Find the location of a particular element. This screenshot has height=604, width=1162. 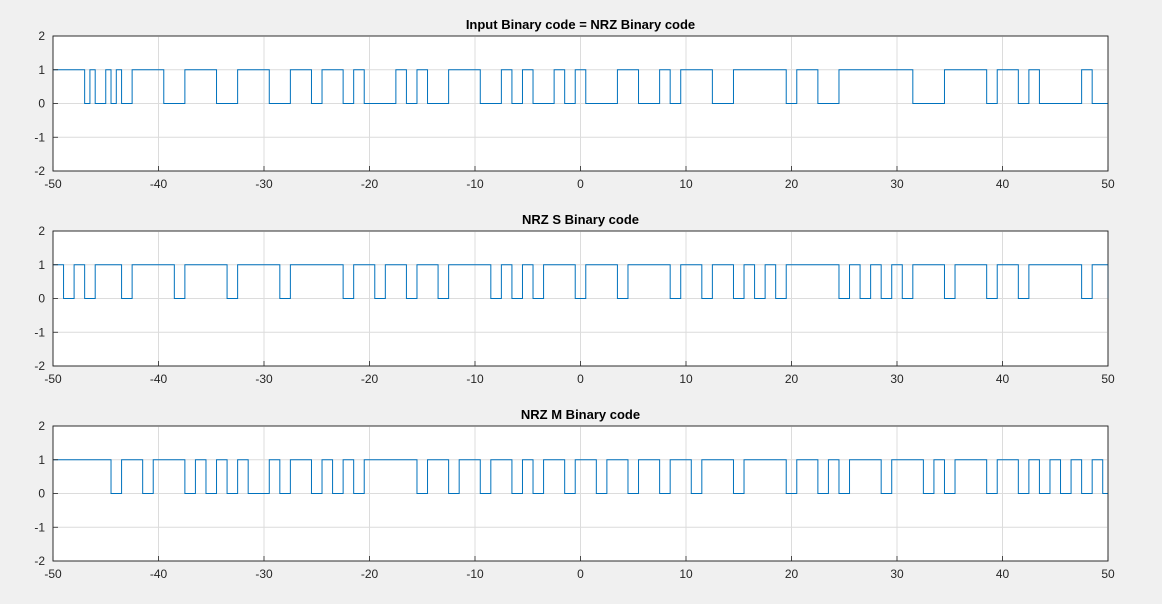

subplot-title: NRZ S Binary code is located at coordinates (580, 219).